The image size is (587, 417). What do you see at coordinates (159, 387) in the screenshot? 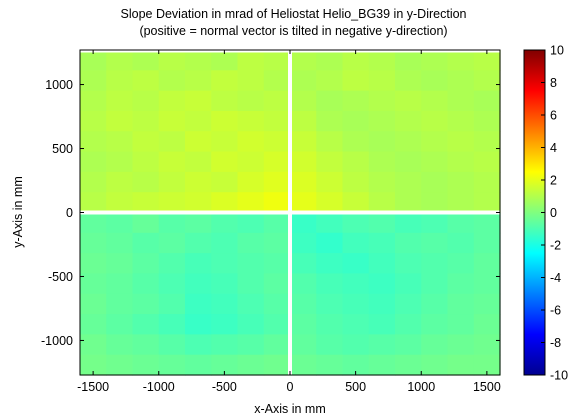
I see `x-tick-label: -1000` at bounding box center [159, 387].